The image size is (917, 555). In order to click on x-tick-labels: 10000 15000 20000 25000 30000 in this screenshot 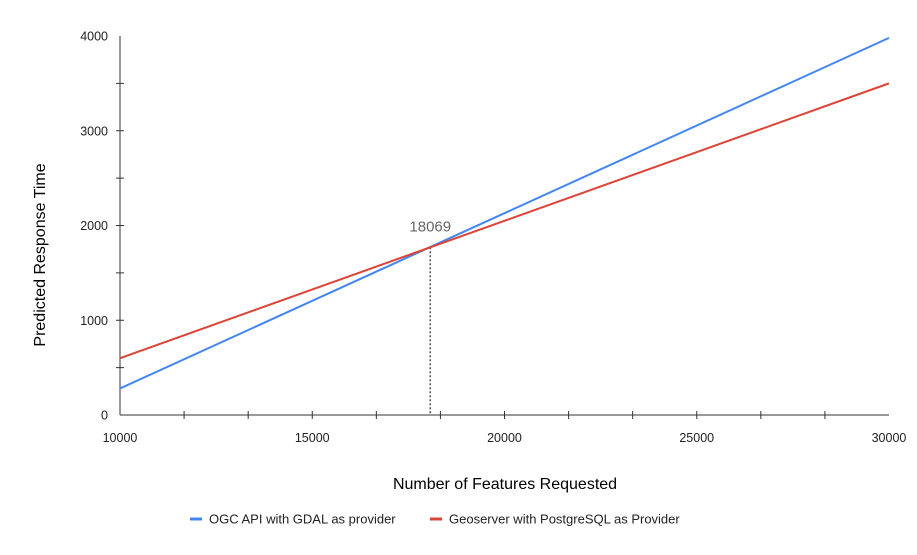, I will do `click(505, 438)`.